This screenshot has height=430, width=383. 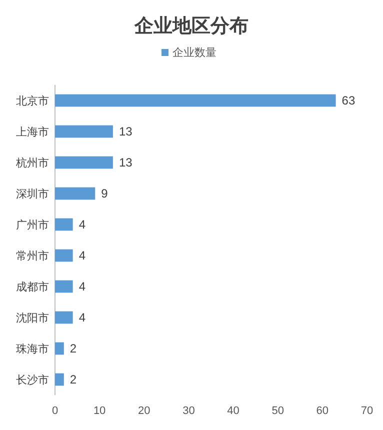 I want to click on data-label: 63, so click(x=349, y=101).